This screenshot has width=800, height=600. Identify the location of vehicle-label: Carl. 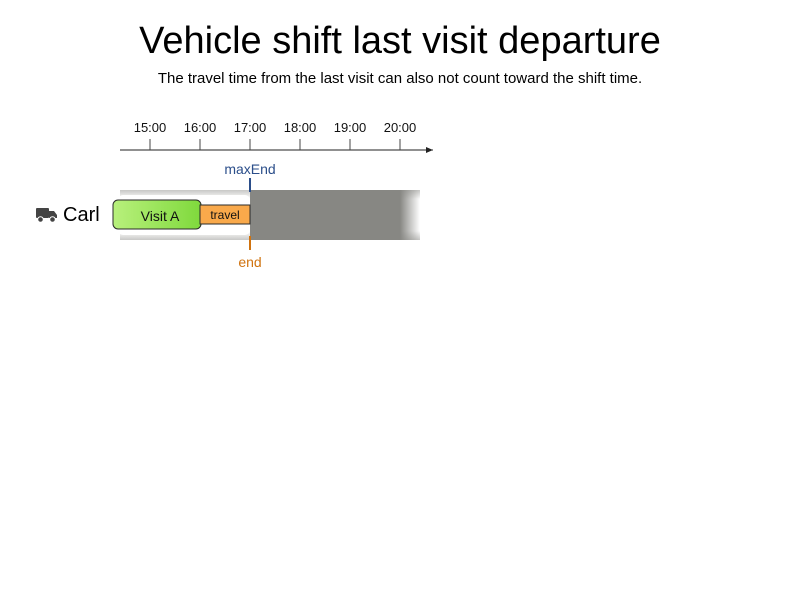
(68, 215).